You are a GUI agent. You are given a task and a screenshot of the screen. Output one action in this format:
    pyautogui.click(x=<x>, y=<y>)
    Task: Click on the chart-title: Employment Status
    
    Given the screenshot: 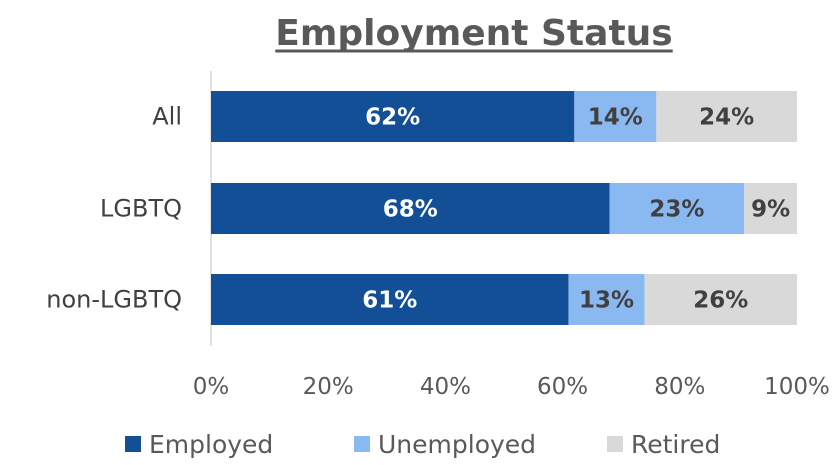 What is the action you would take?
    pyautogui.click(x=473, y=33)
    